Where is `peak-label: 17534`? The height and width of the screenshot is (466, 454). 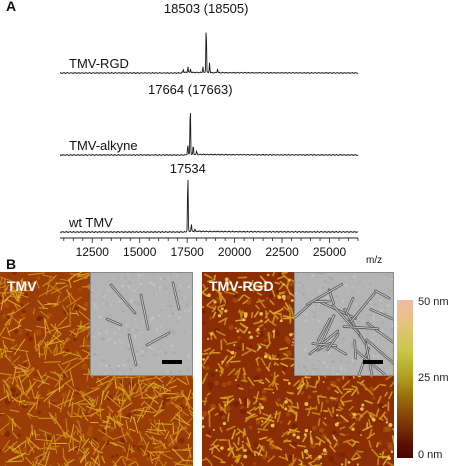 peak-label: 17534 is located at coordinates (188, 168).